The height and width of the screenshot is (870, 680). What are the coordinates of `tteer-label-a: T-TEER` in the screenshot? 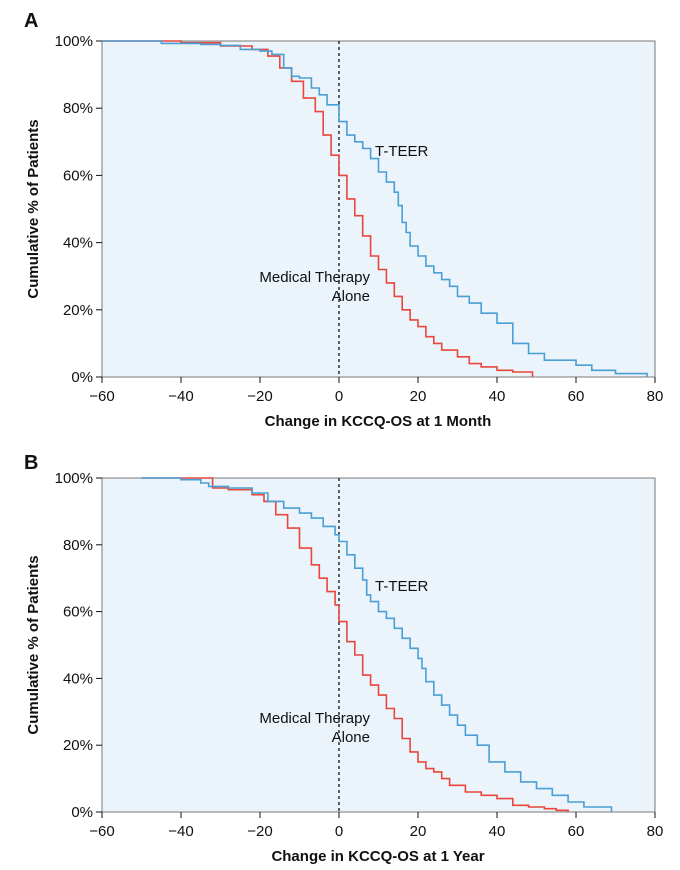 It's located at (402, 151).